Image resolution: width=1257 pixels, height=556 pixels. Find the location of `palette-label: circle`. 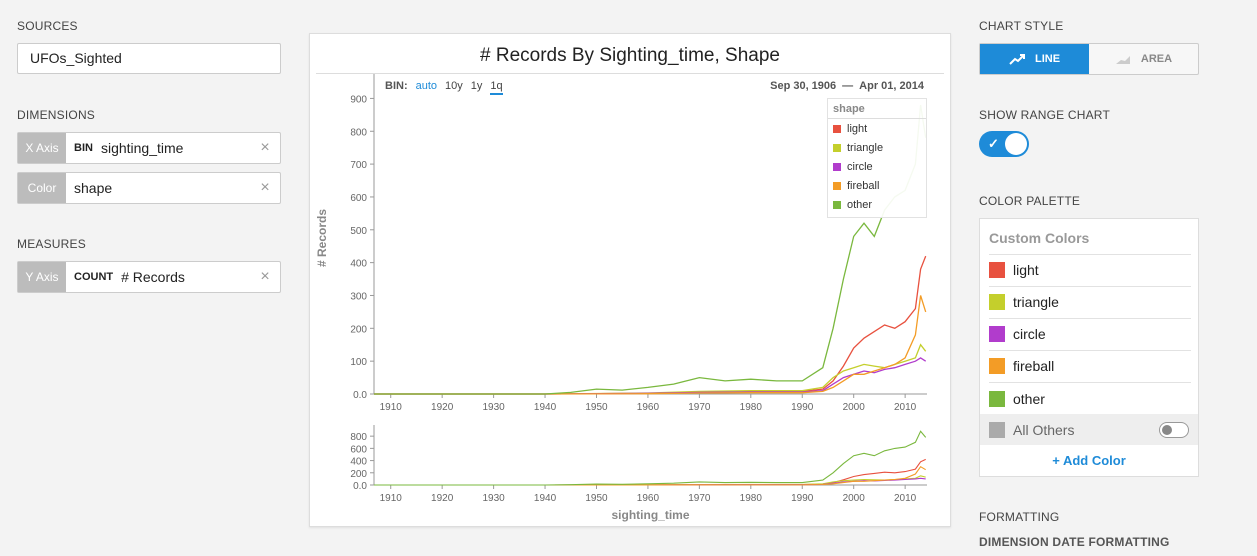

palette-label: circle is located at coordinates (1029, 334).